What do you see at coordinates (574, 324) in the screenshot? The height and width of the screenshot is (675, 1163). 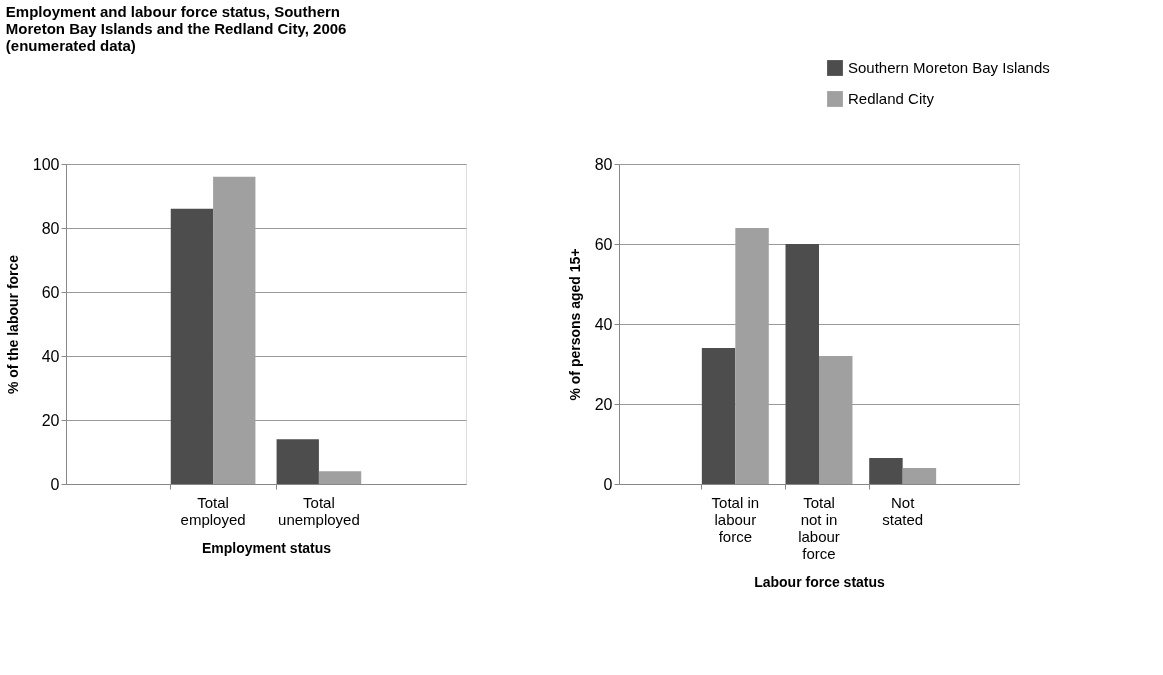 I see `y-axis-title: % of persons aged 15+` at bounding box center [574, 324].